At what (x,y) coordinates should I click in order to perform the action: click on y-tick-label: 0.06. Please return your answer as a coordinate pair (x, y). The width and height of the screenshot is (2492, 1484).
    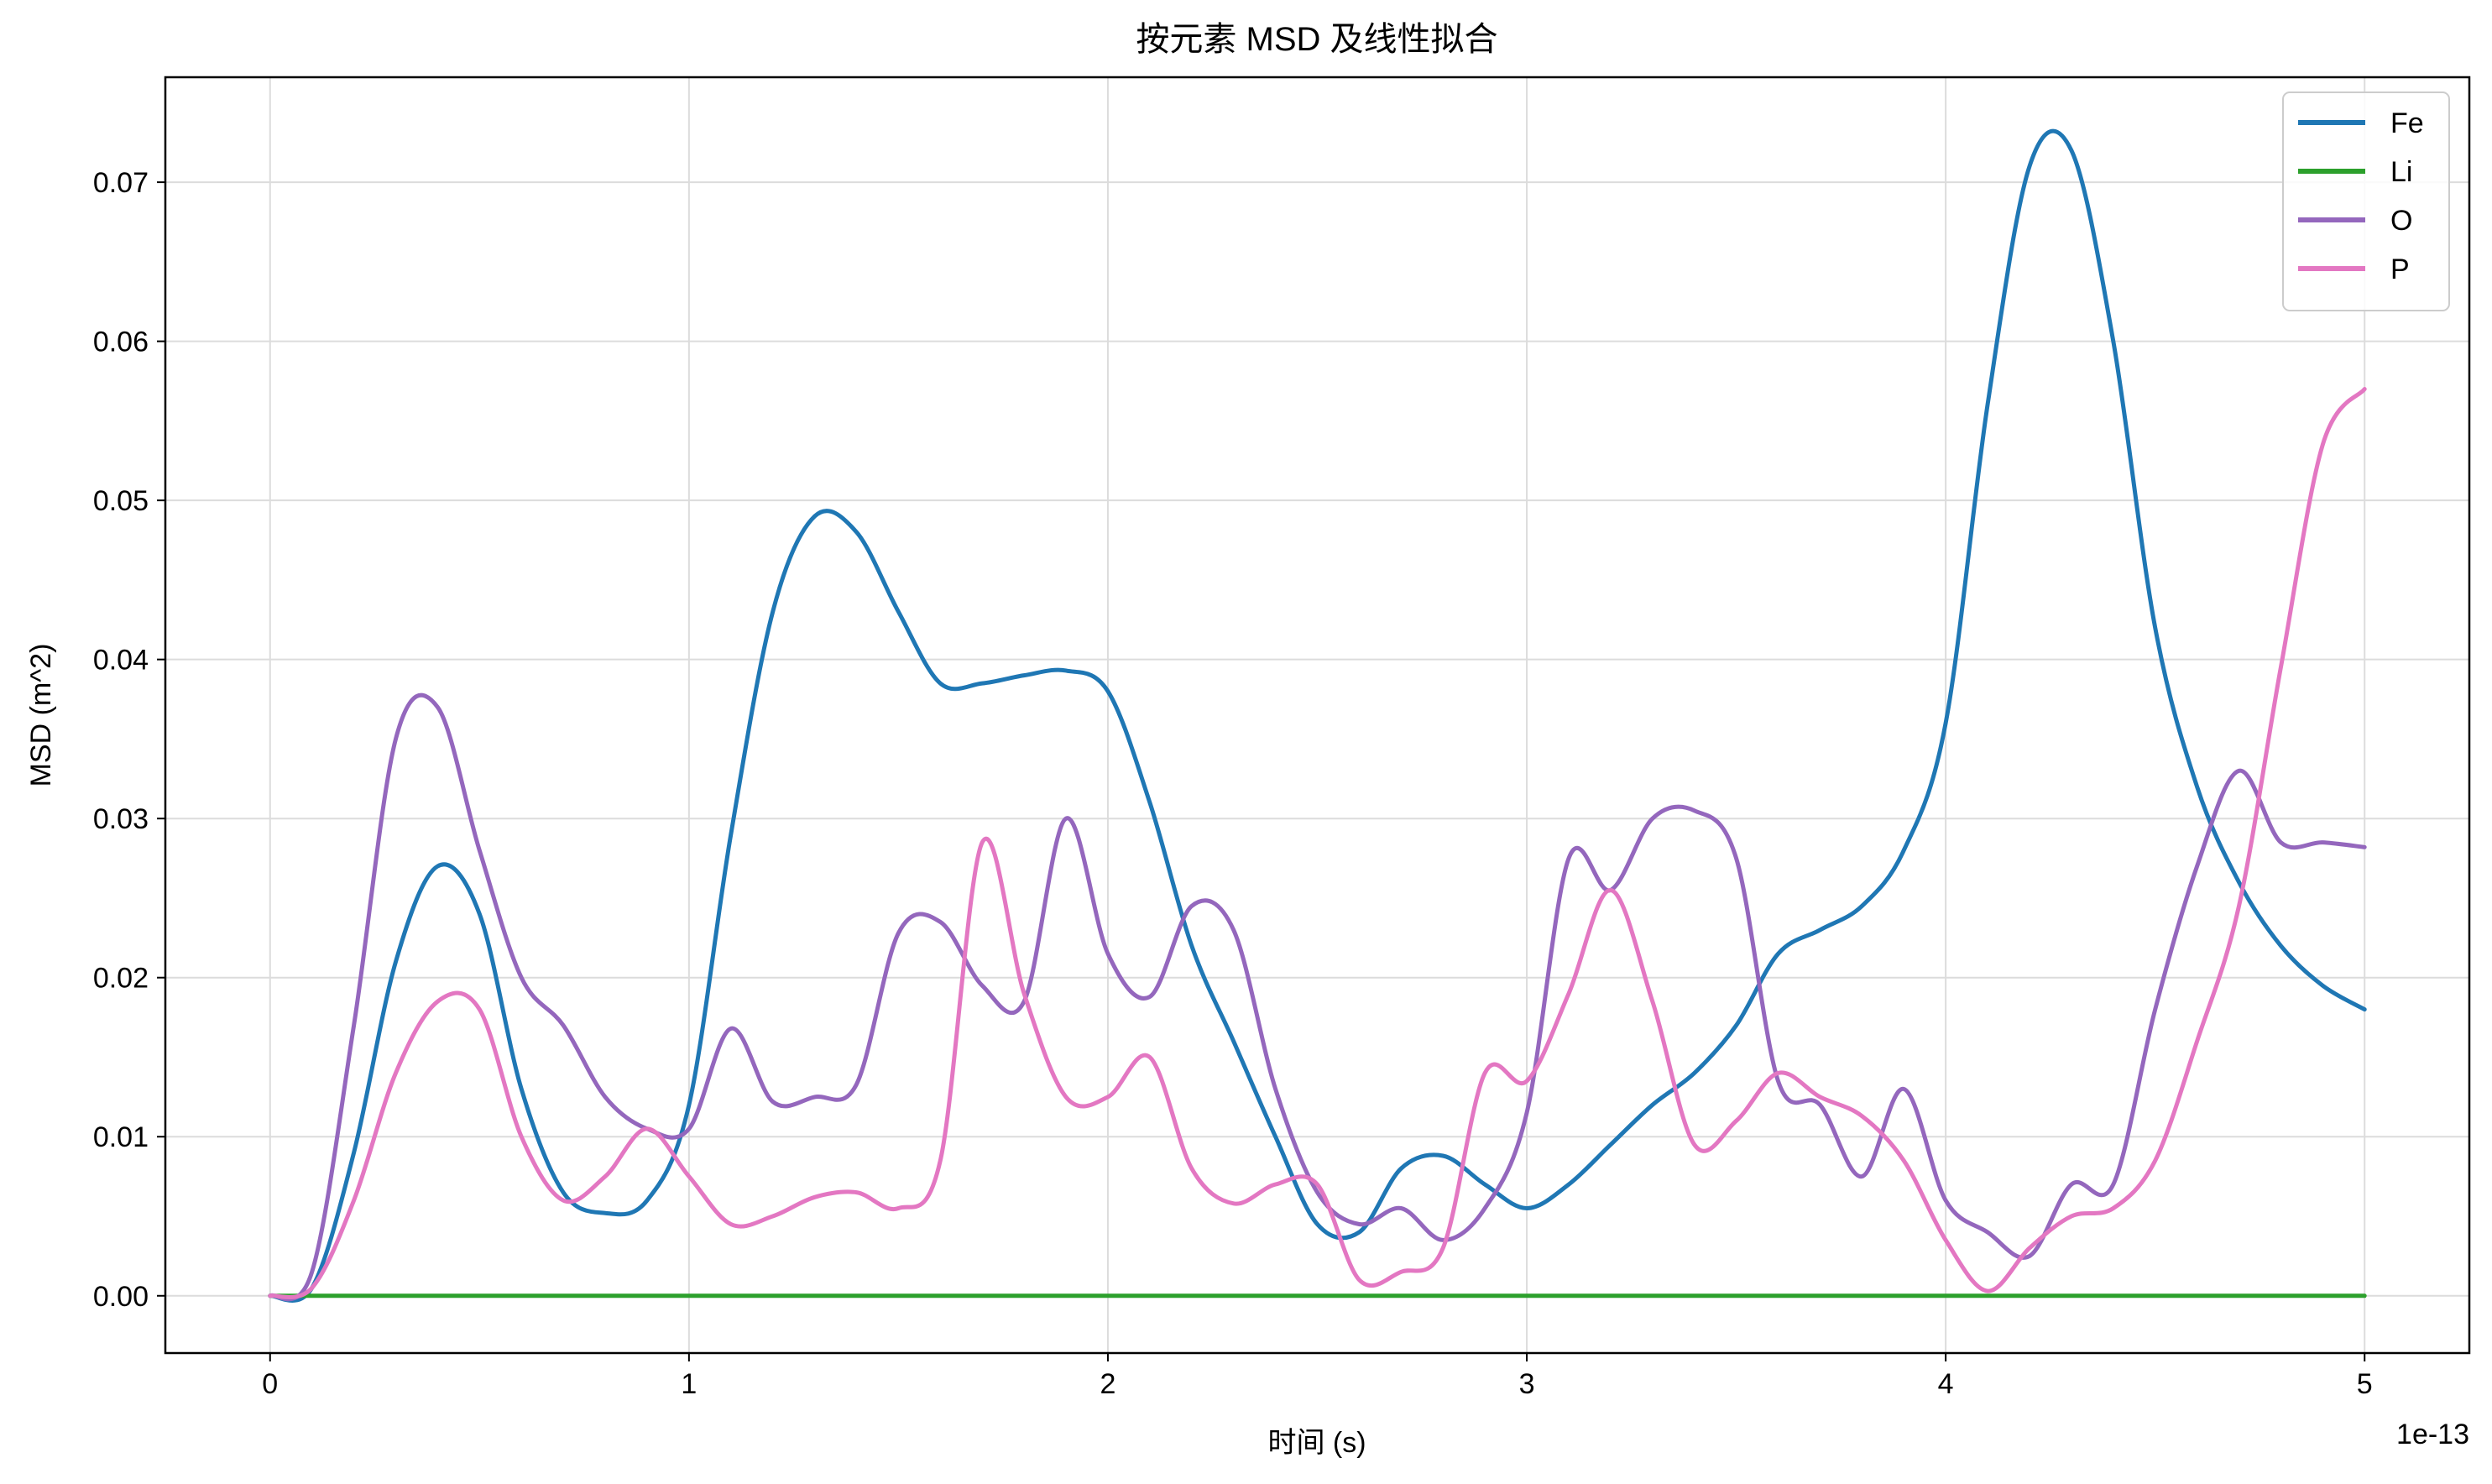
    Looking at the image, I should click on (121, 342).